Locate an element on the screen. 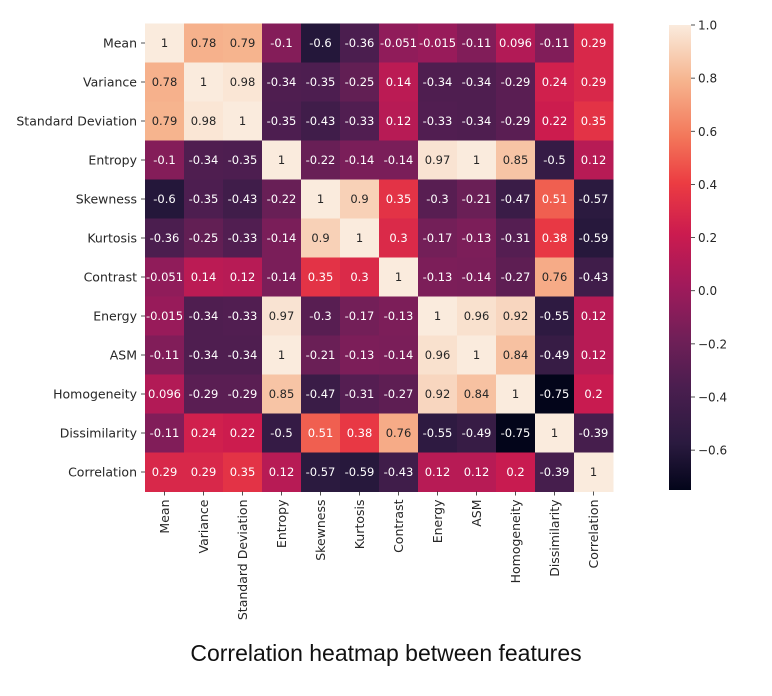 The width and height of the screenshot is (772, 696). y-tick-label: Energy is located at coordinates (115, 316).